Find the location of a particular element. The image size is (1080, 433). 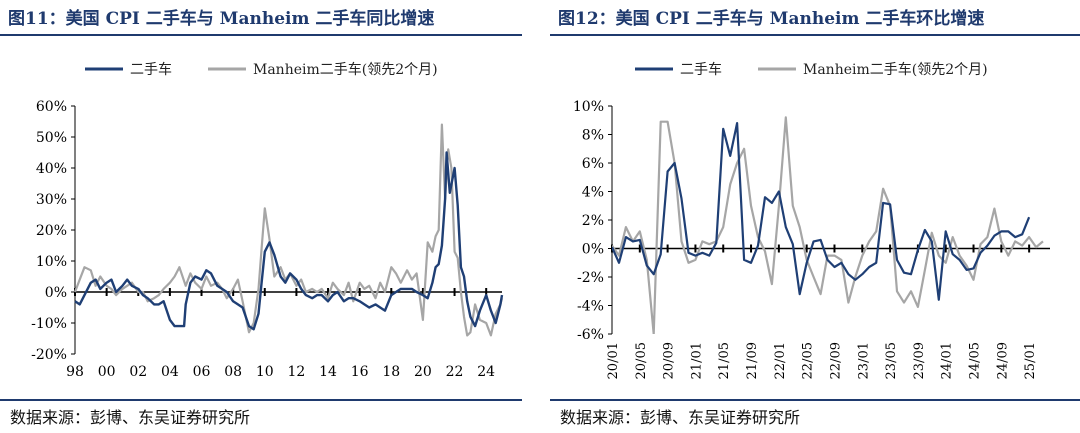

x-tick-label: 24 is located at coordinates (486, 372).